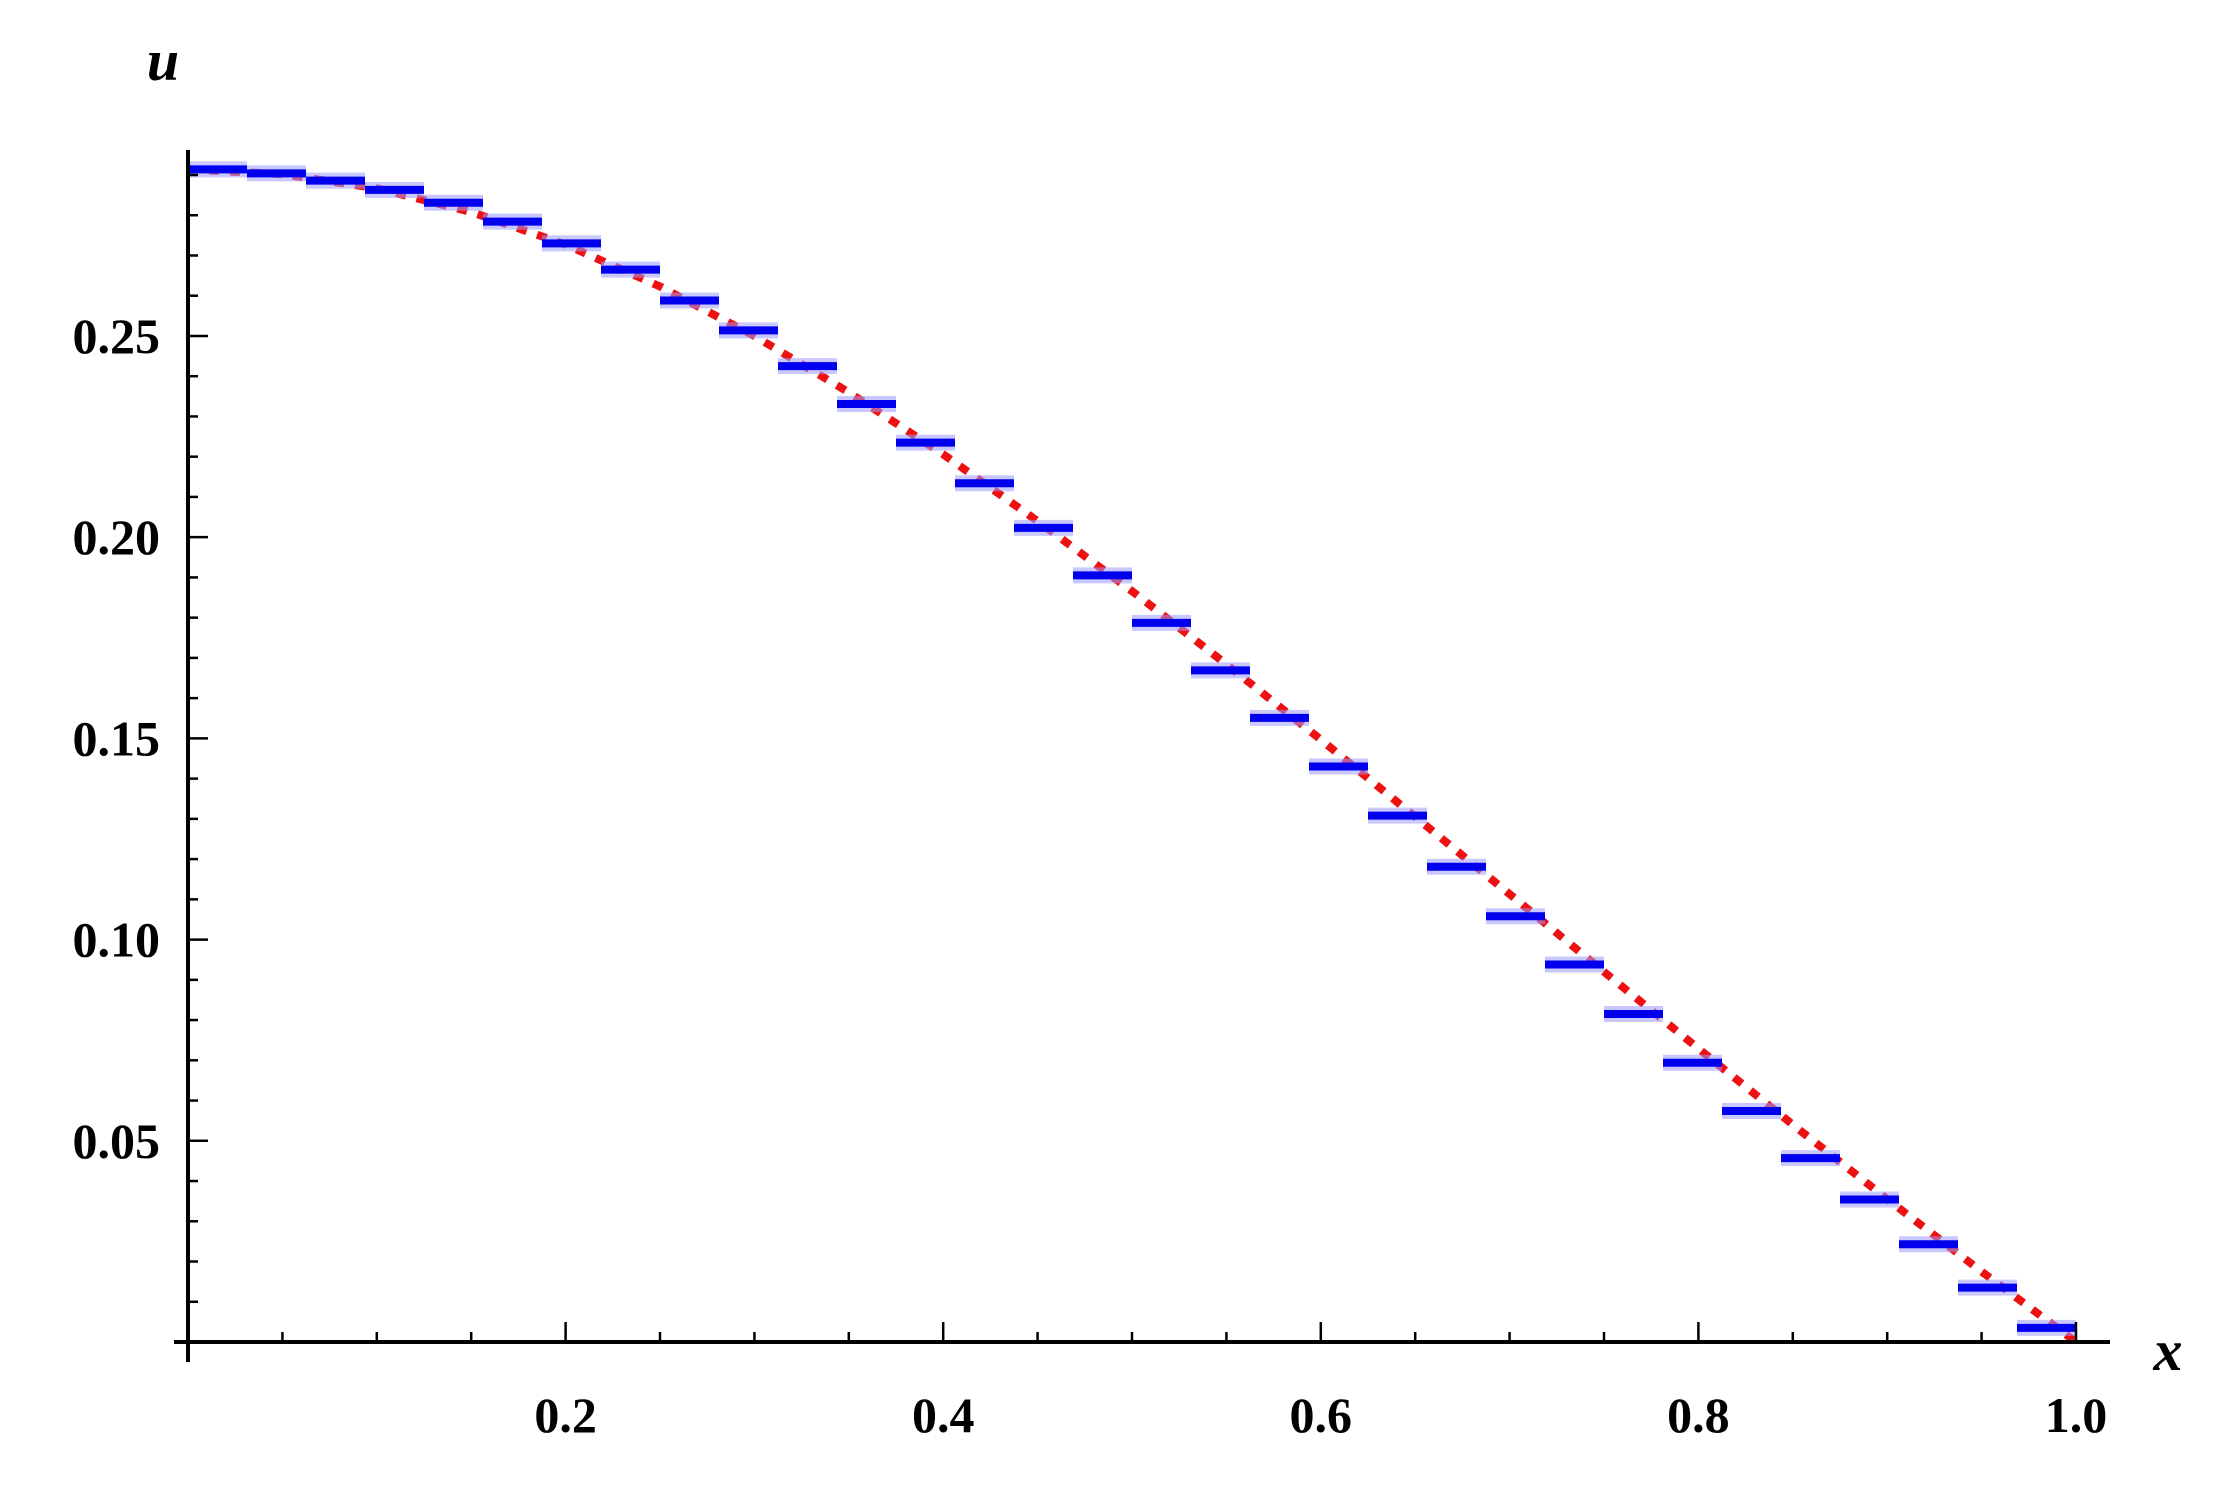 The image size is (2222, 1490). What do you see at coordinates (1321, 1415) in the screenshot?
I see `x-tick-label: 0.6` at bounding box center [1321, 1415].